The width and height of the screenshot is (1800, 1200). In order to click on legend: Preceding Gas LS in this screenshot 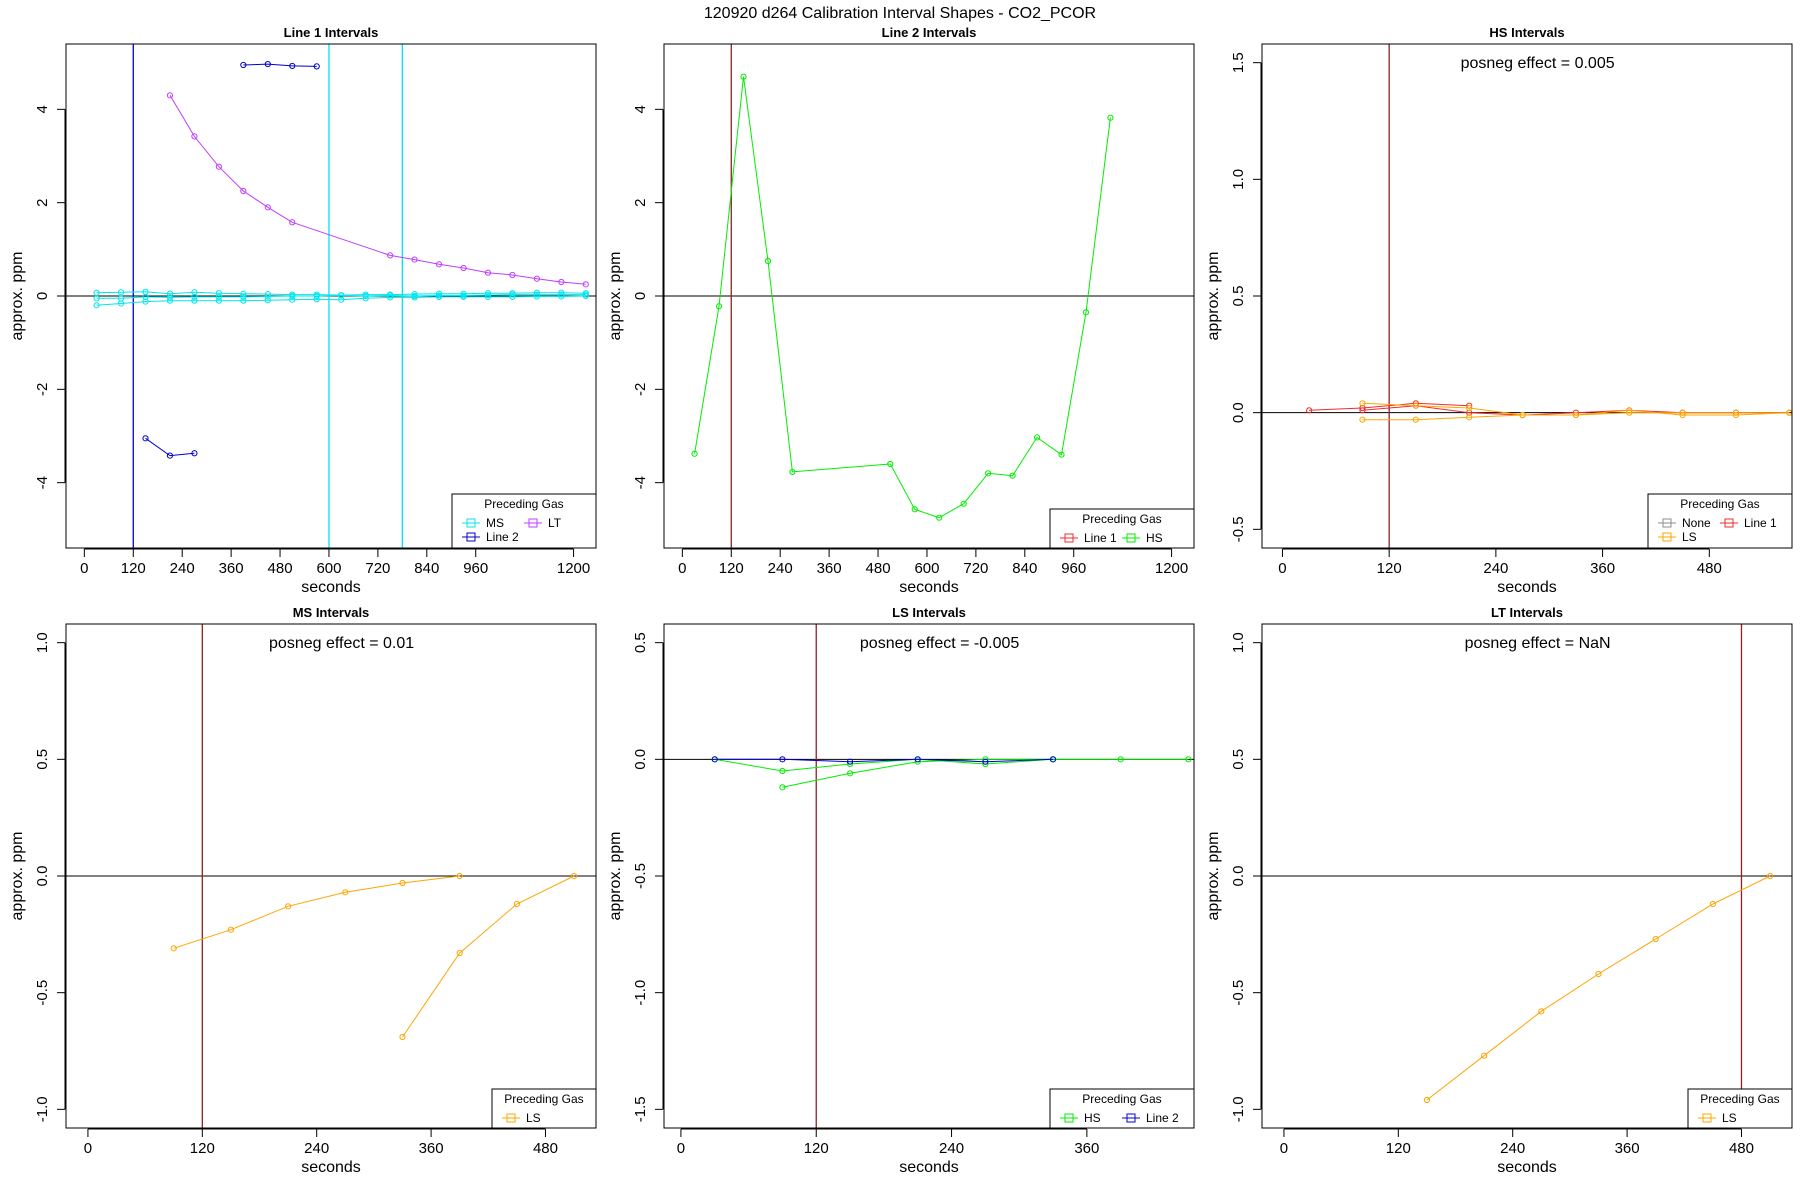, I will do `click(1740, 1108)`.